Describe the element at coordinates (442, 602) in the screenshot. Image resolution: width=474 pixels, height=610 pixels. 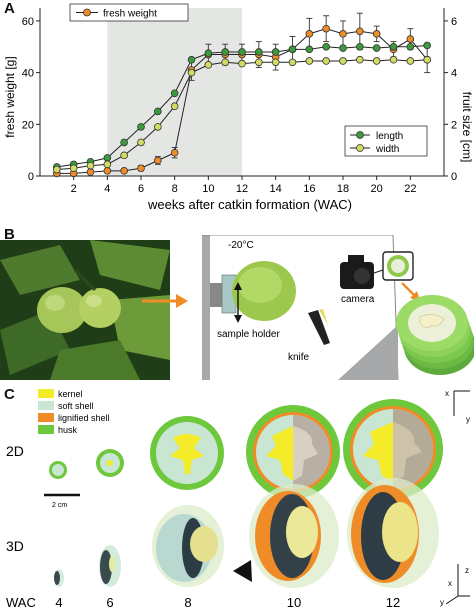
I see `axis-y-3d: y` at that location.